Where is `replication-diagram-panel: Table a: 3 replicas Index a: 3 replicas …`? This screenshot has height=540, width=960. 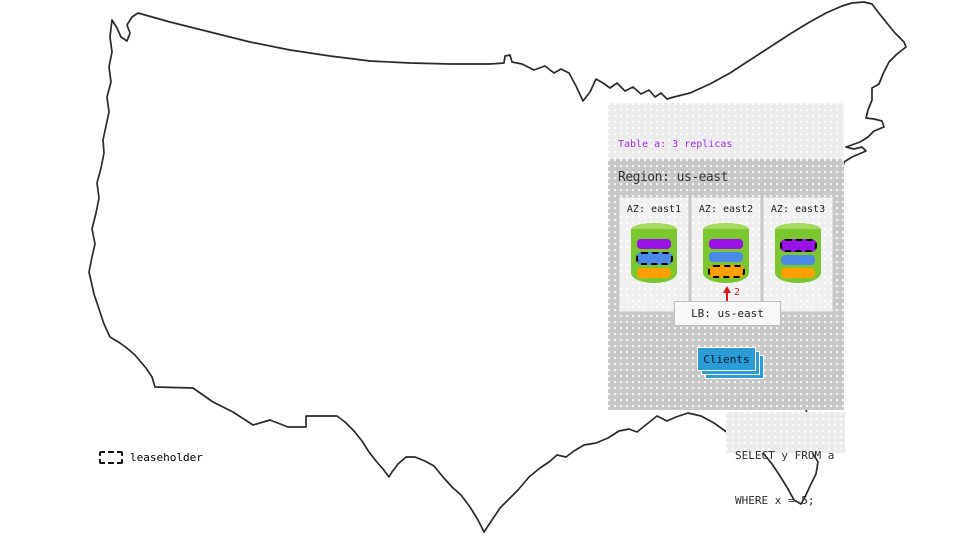 replication-diagram-panel: Table a: 3 replicas Index a: 3 replicas … is located at coordinates (726, 256).